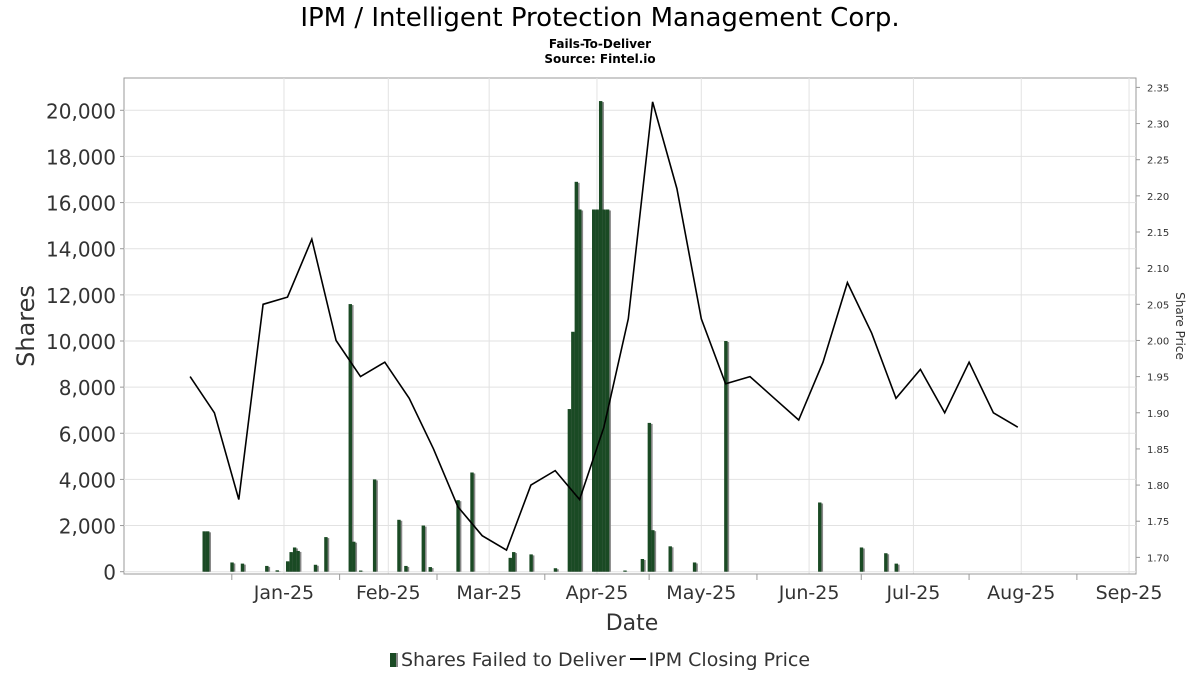 Image resolution: width=1200 pixels, height=675 pixels. What do you see at coordinates (1180, 326) in the screenshot?
I see `y2-axis-label: Share Price` at bounding box center [1180, 326].